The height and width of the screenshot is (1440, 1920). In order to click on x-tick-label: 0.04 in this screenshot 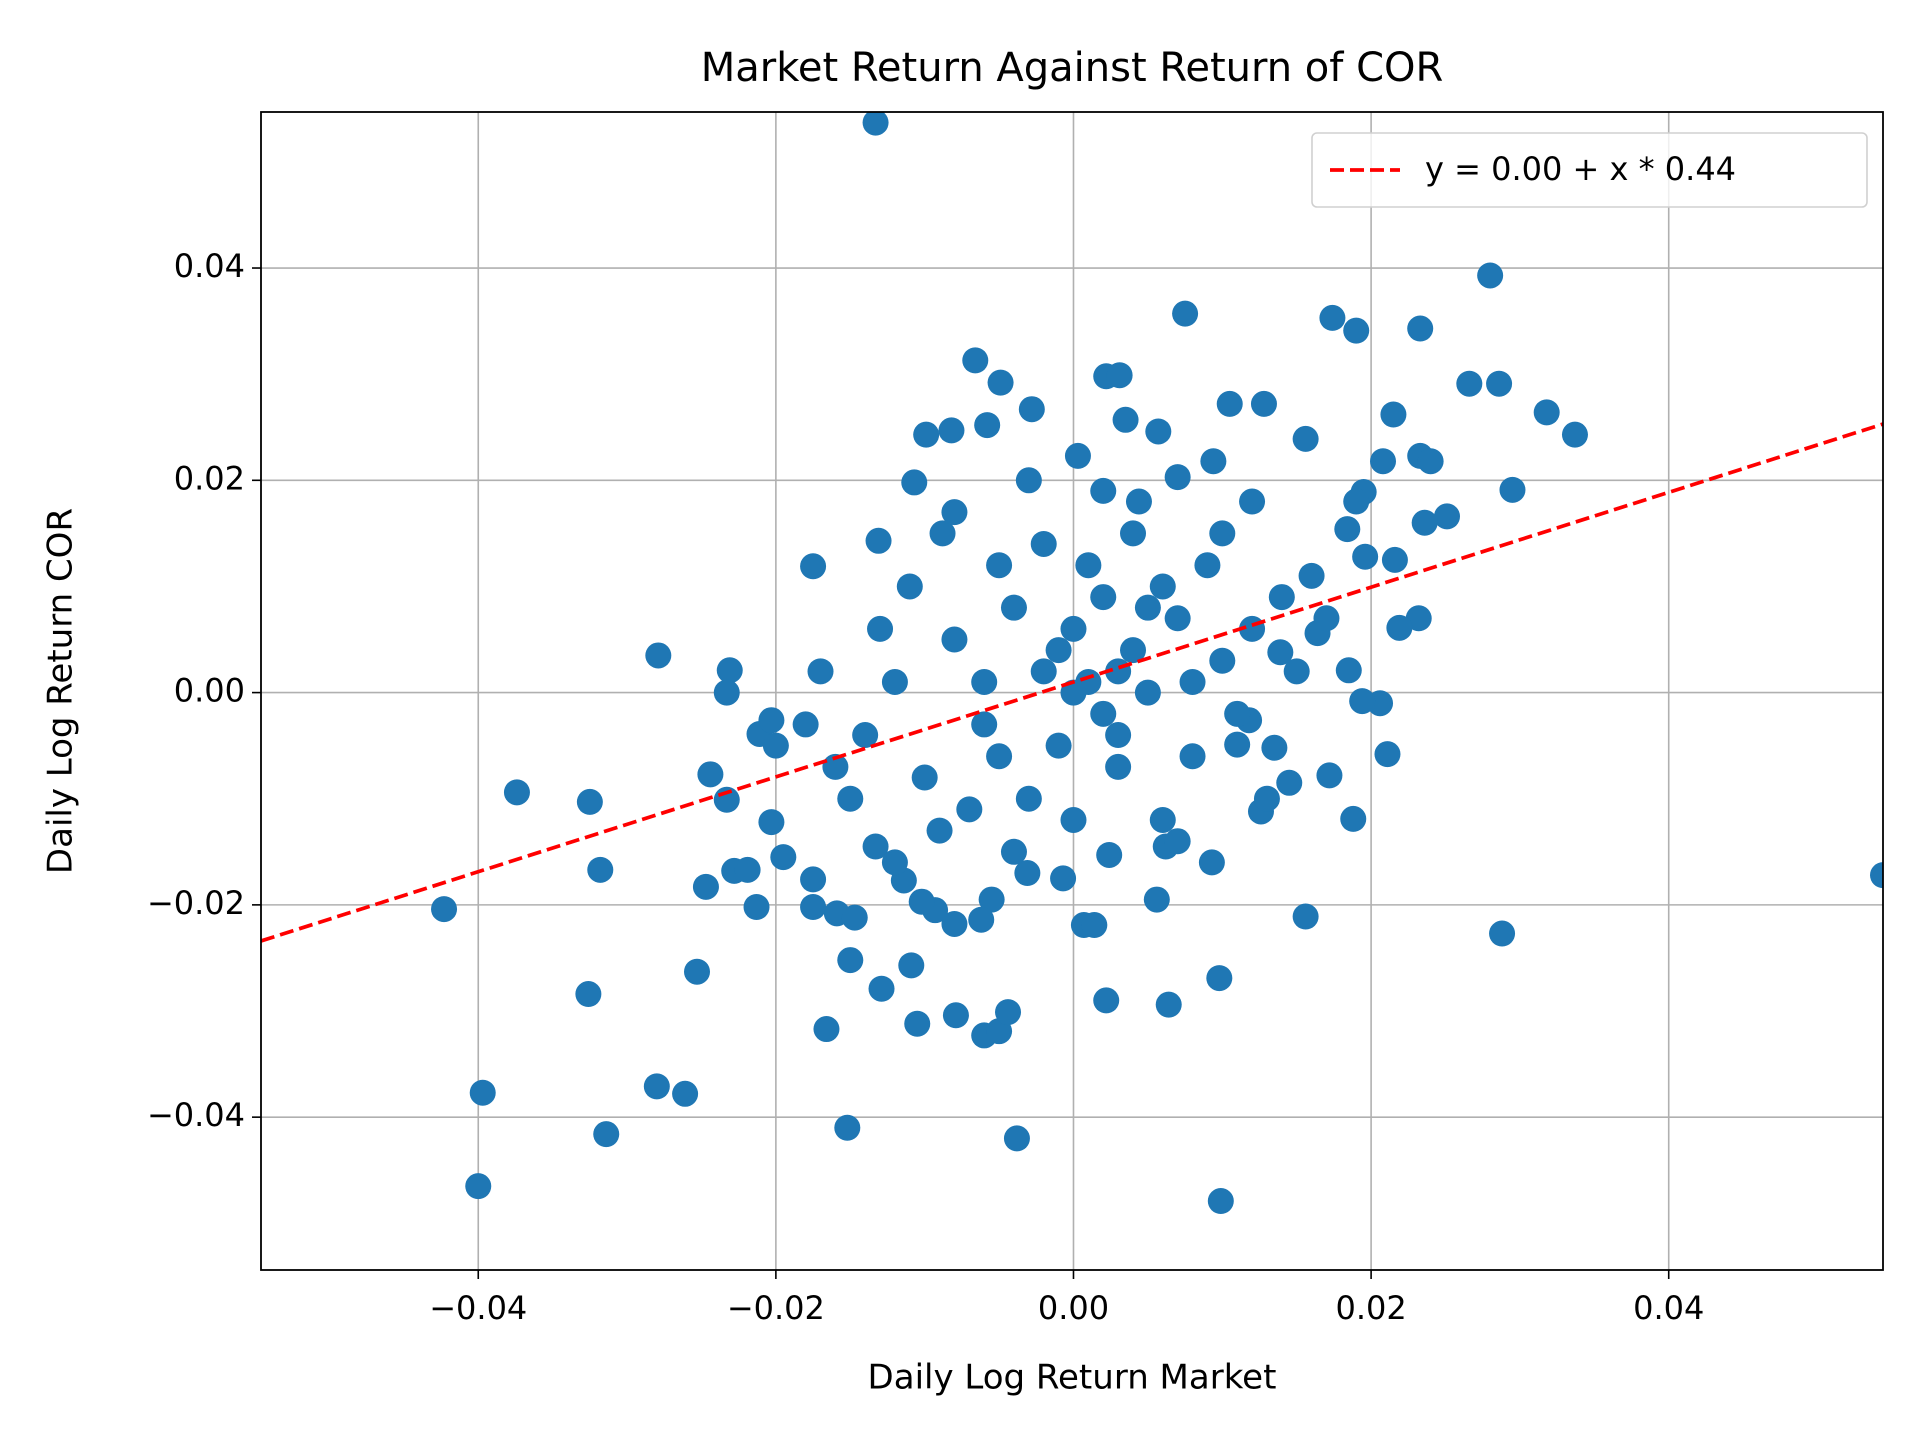, I will do `click(1668, 1308)`.